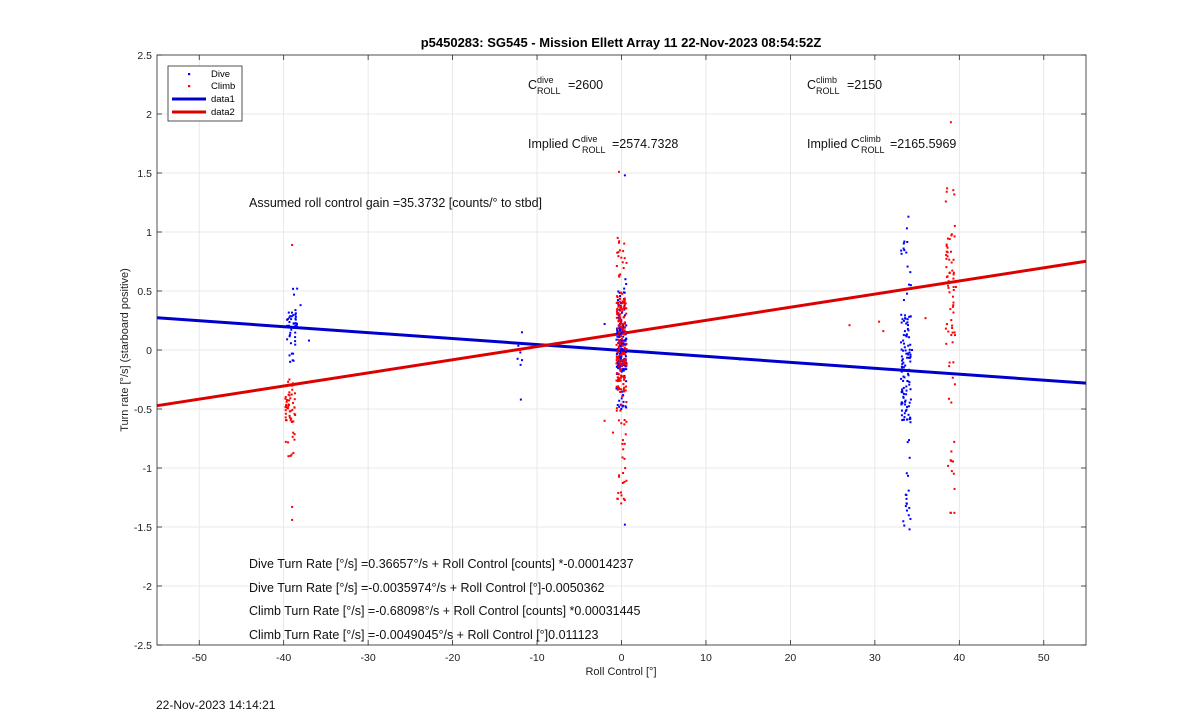  What do you see at coordinates (864, 85) in the screenshot?
I see `c-roll-climb-value: =2150` at bounding box center [864, 85].